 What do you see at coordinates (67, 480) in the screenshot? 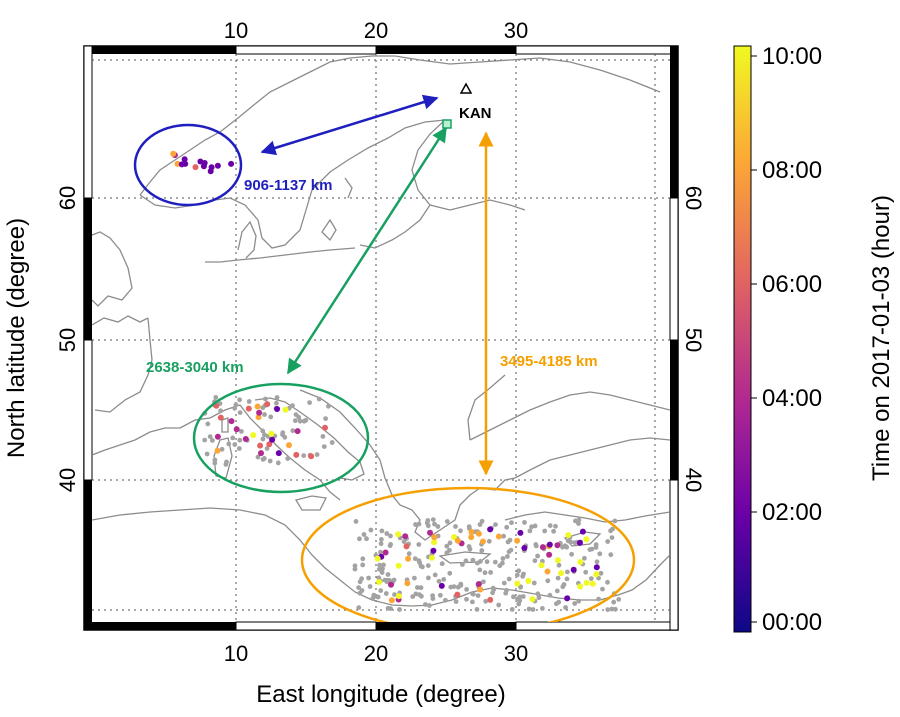
I see `y-tick-left: 40` at bounding box center [67, 480].